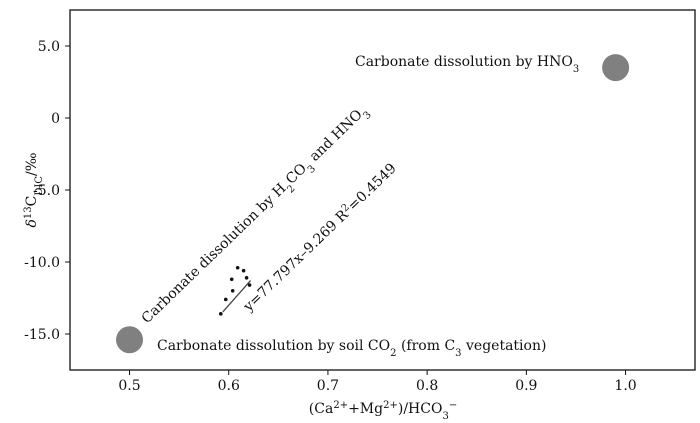 The height and width of the screenshot is (423, 700). I want to click on y-tick-label: -10.0, so click(42, 263).